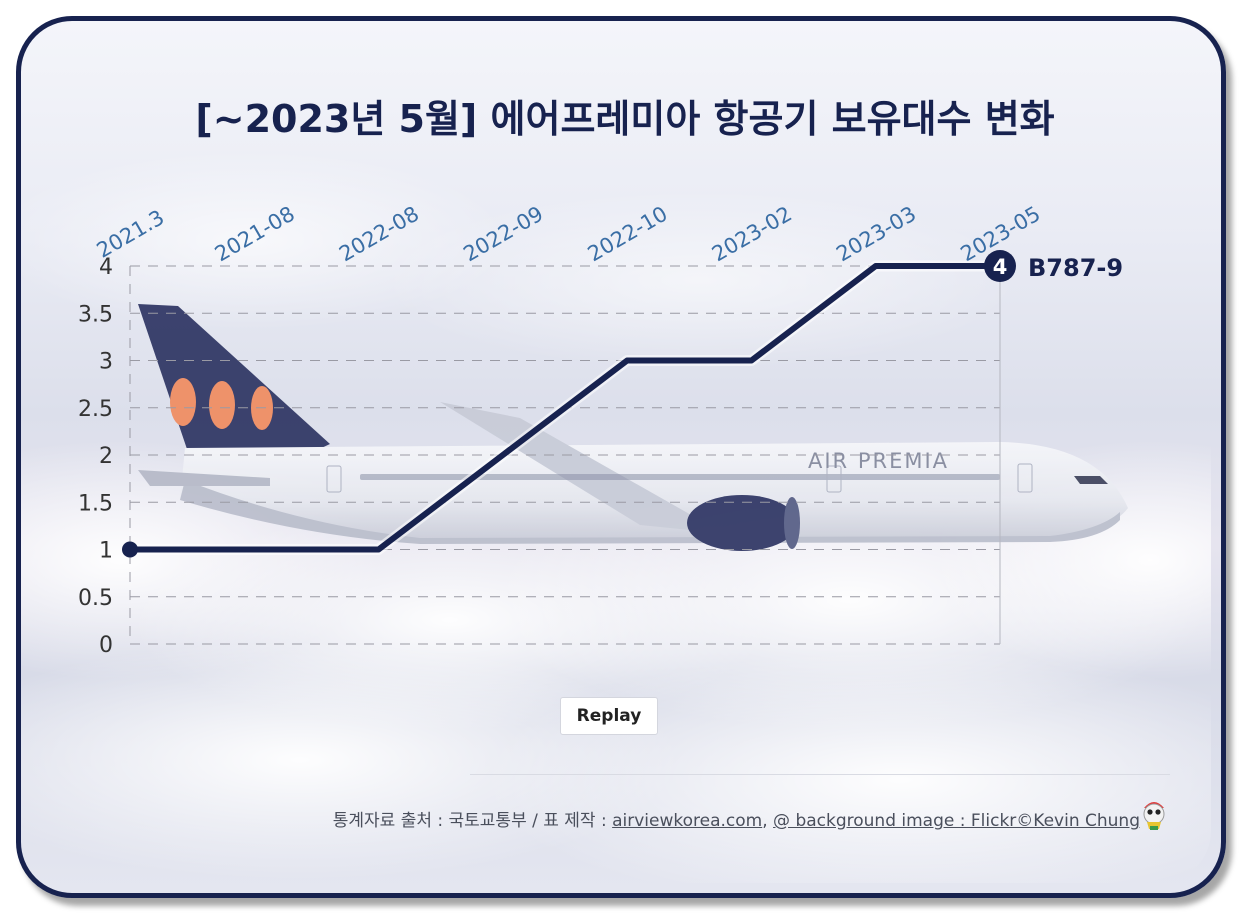 The width and height of the screenshot is (1250, 916). I want to click on footer-source-text: 통계자료 출처 : 국토교통부 / 표 제작 :, so click(472, 821).